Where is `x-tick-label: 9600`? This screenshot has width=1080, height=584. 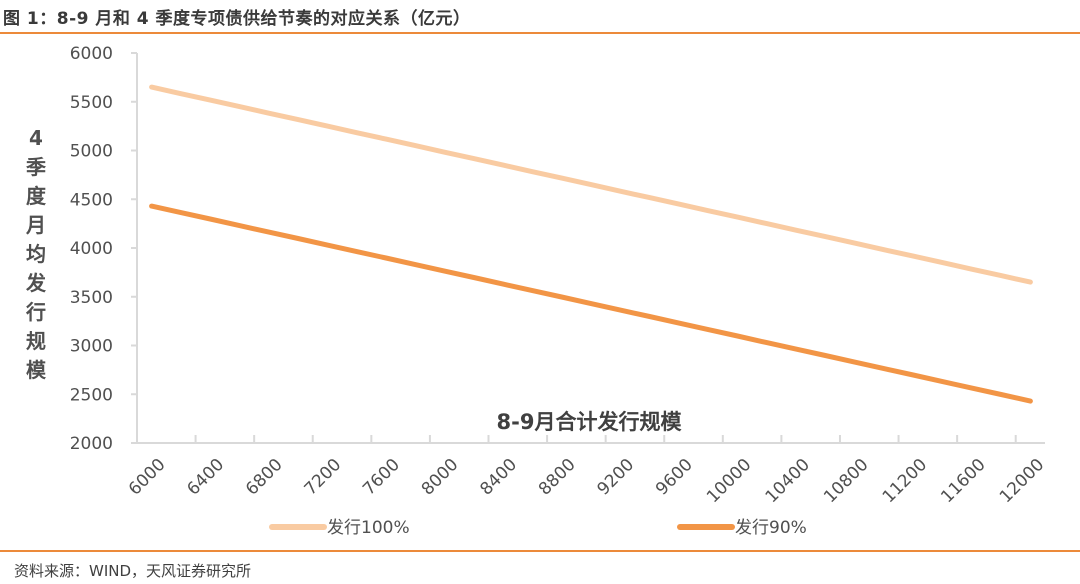
x-tick-label: 9600 is located at coordinates (674, 477).